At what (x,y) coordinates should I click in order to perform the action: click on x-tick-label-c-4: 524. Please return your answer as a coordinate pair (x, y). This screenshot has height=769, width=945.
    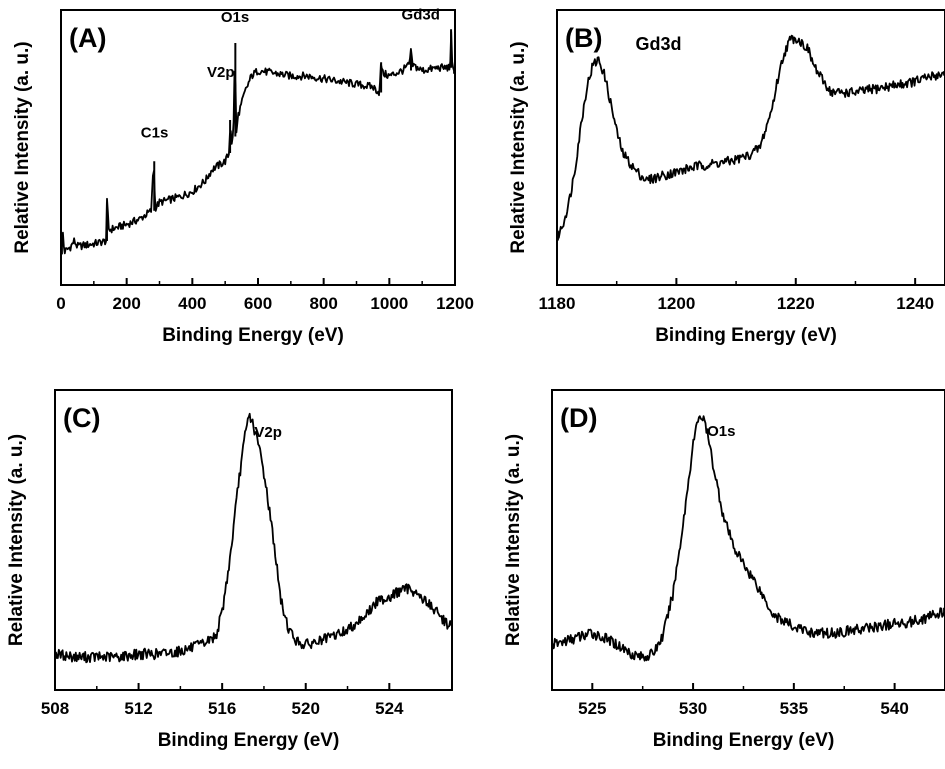
    Looking at the image, I should click on (389, 708).